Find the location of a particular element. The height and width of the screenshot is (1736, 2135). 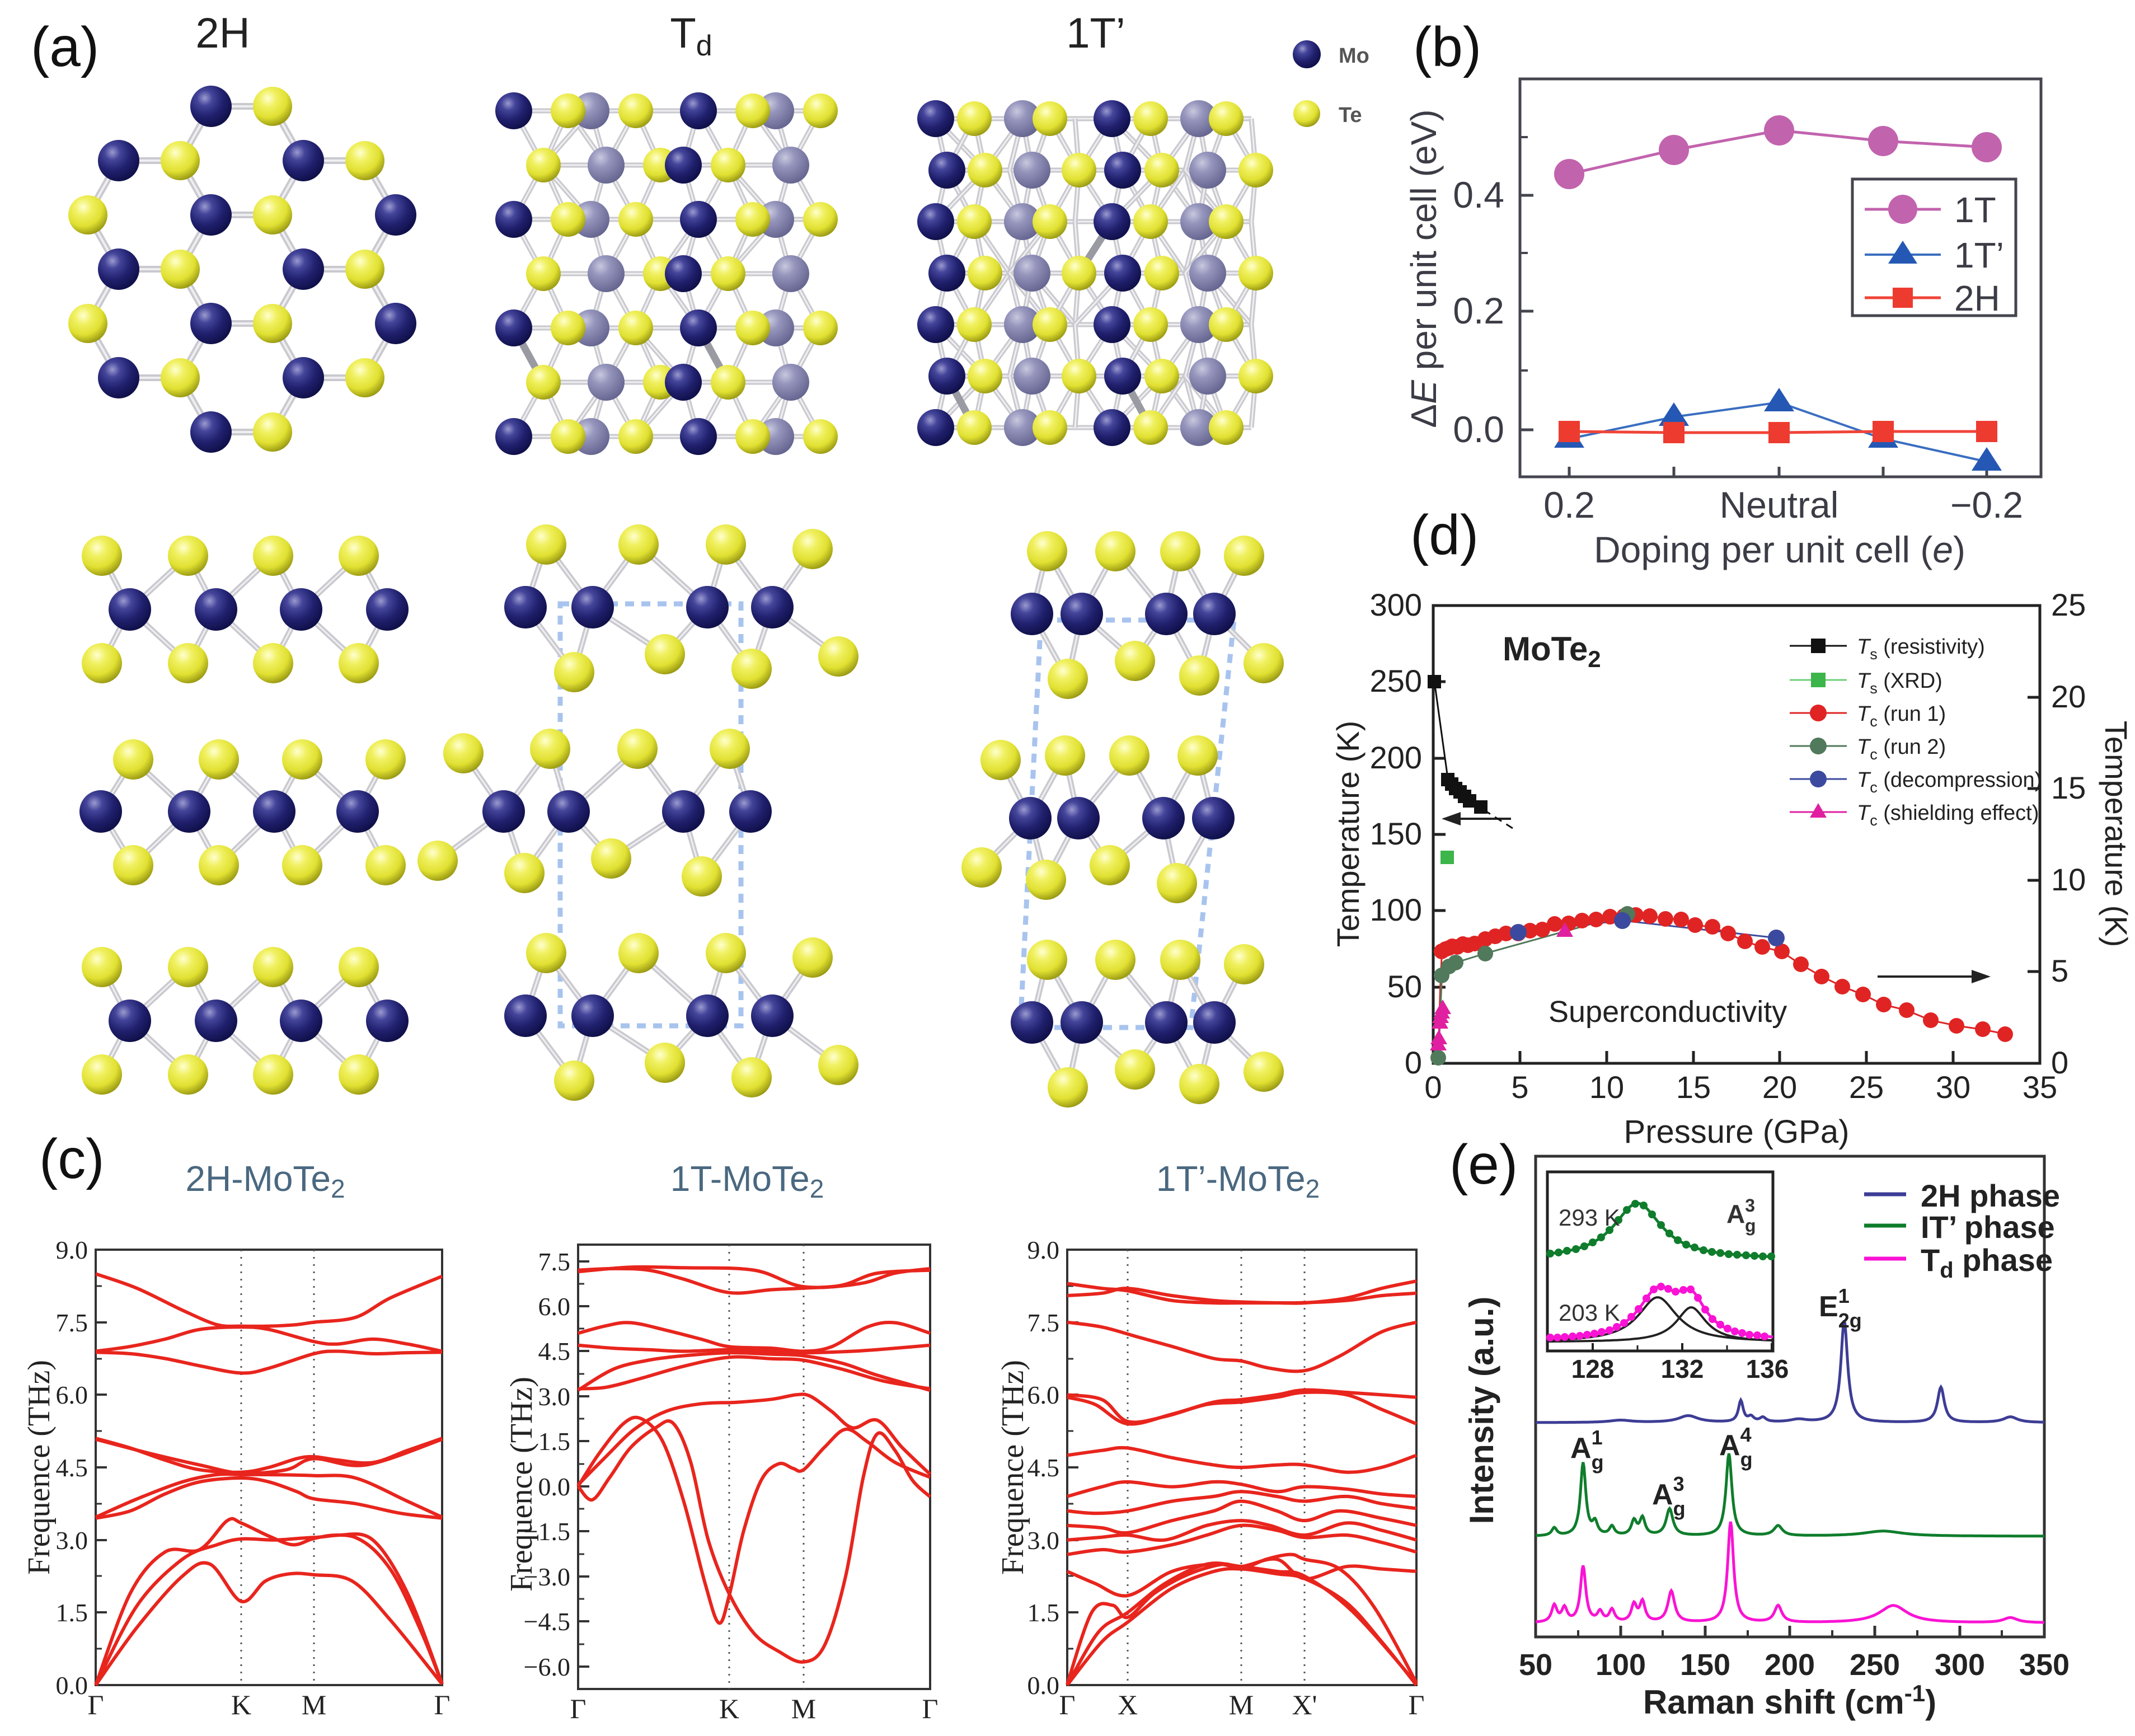

svg-text: −1.5 is located at coordinates (547, 1531).